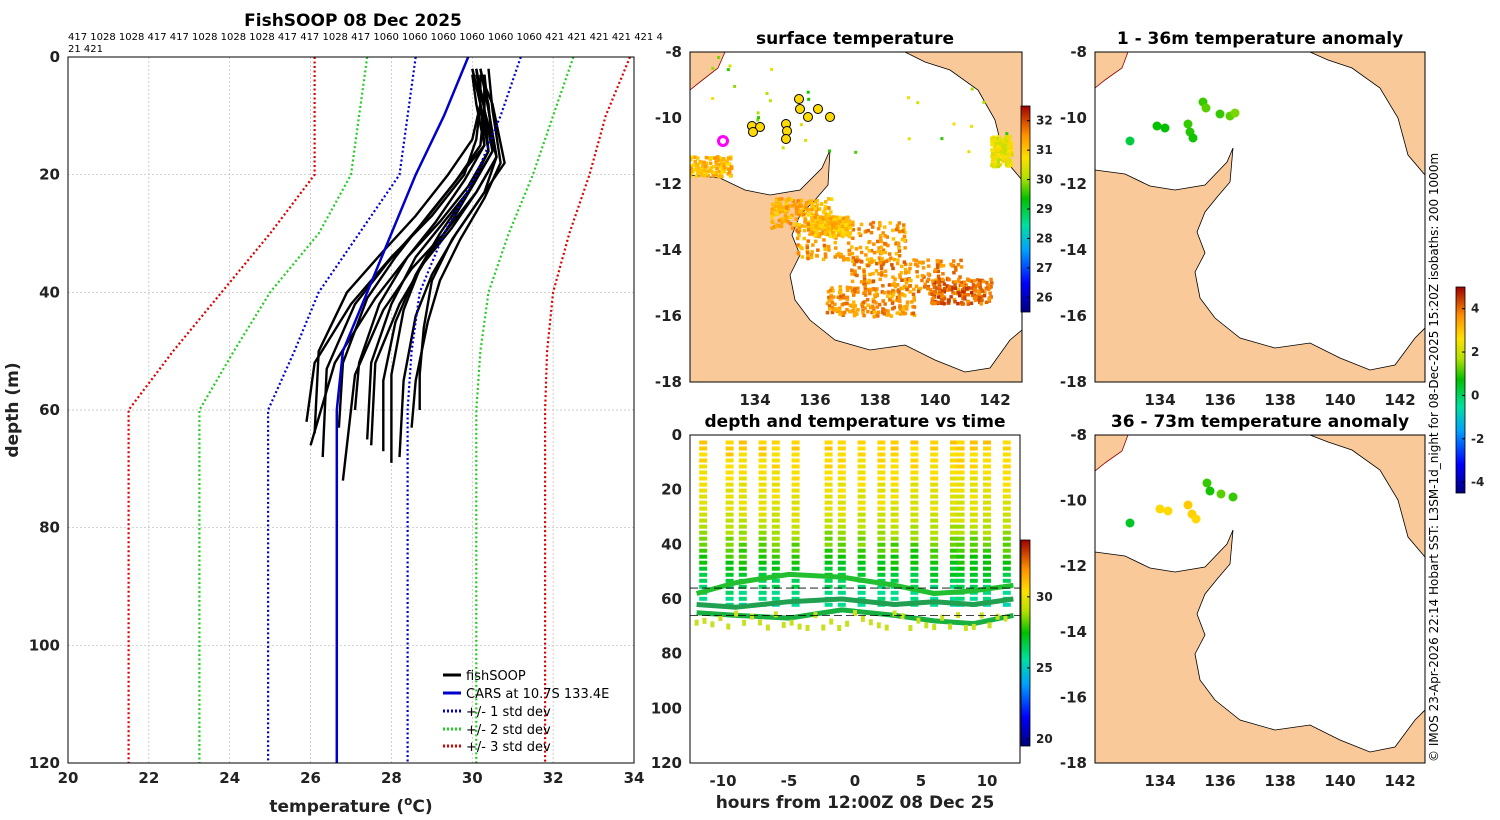  Describe the element at coordinates (1279, 400) in the screenshot. I see `anomaly1-x-ticks: 134 136 138 140 142` at that location.